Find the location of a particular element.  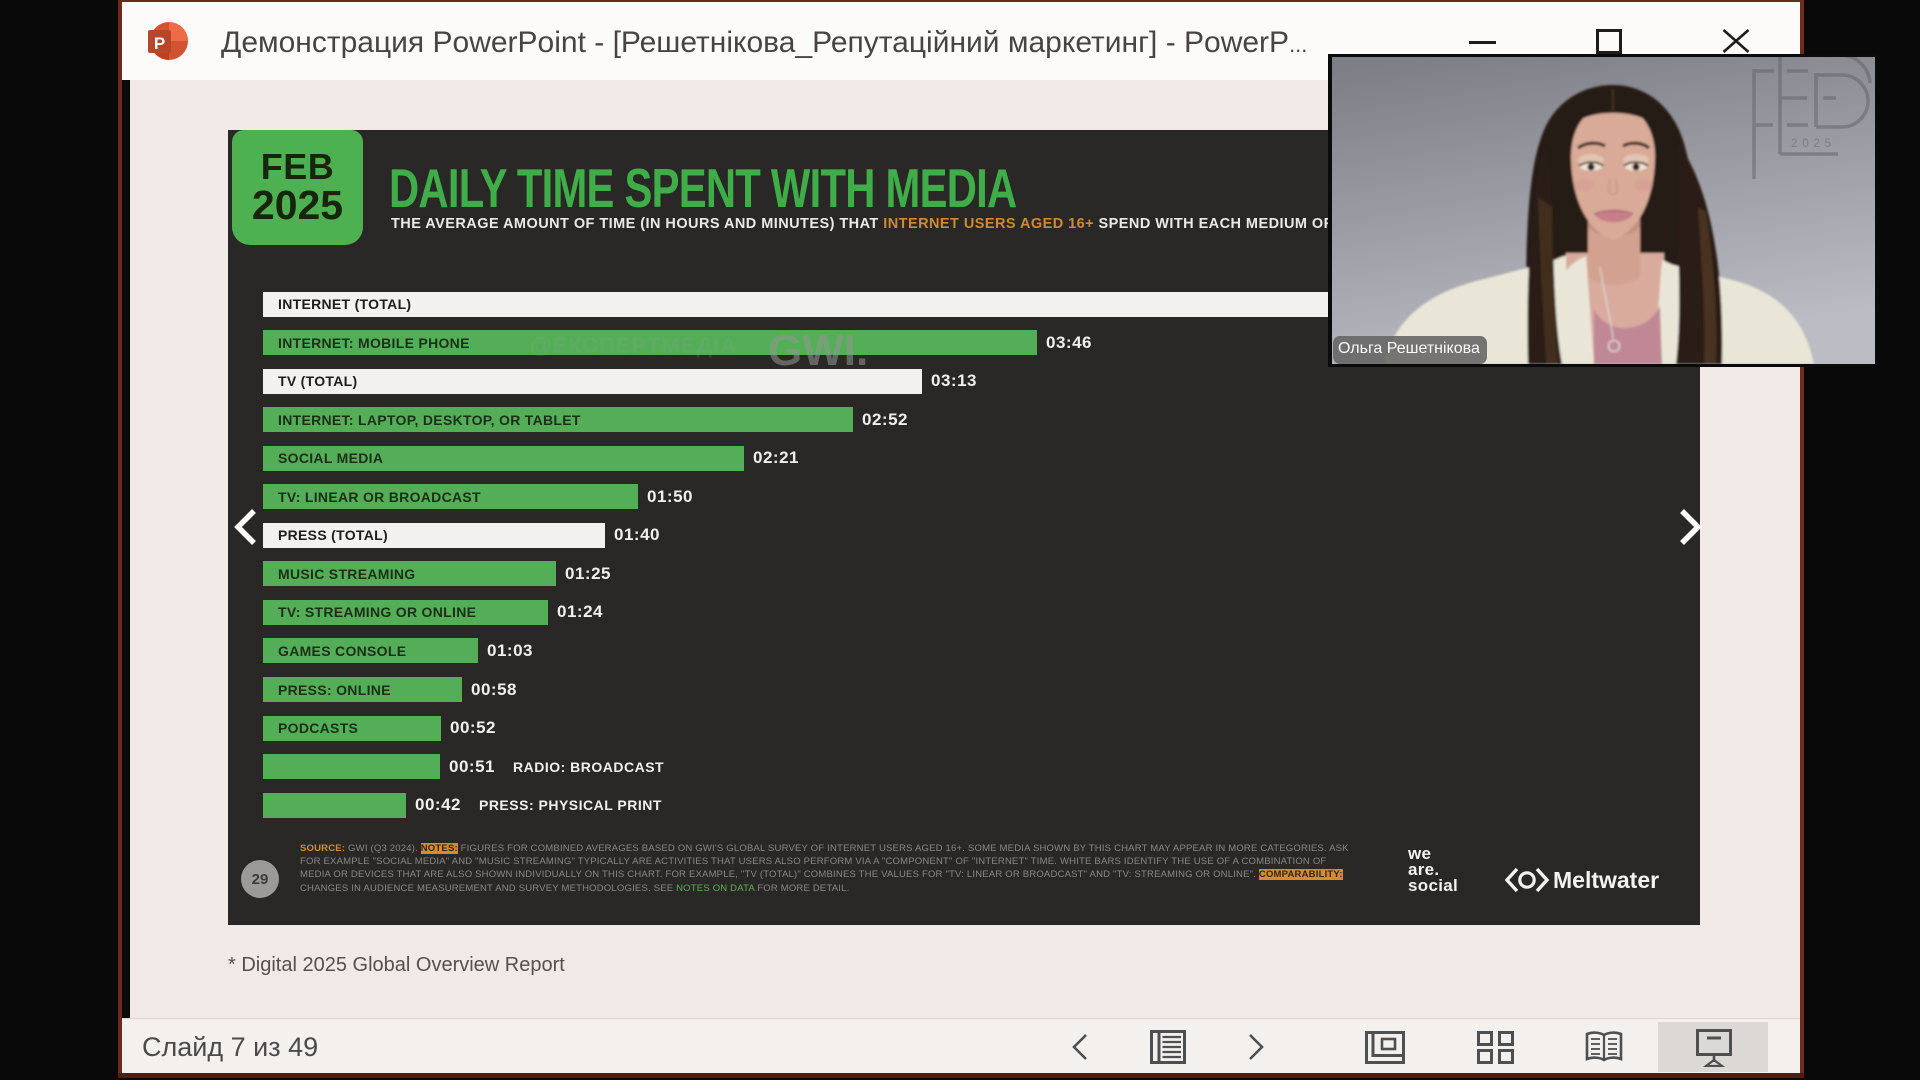

svg-text: Meltwater is located at coordinates (1606, 880).